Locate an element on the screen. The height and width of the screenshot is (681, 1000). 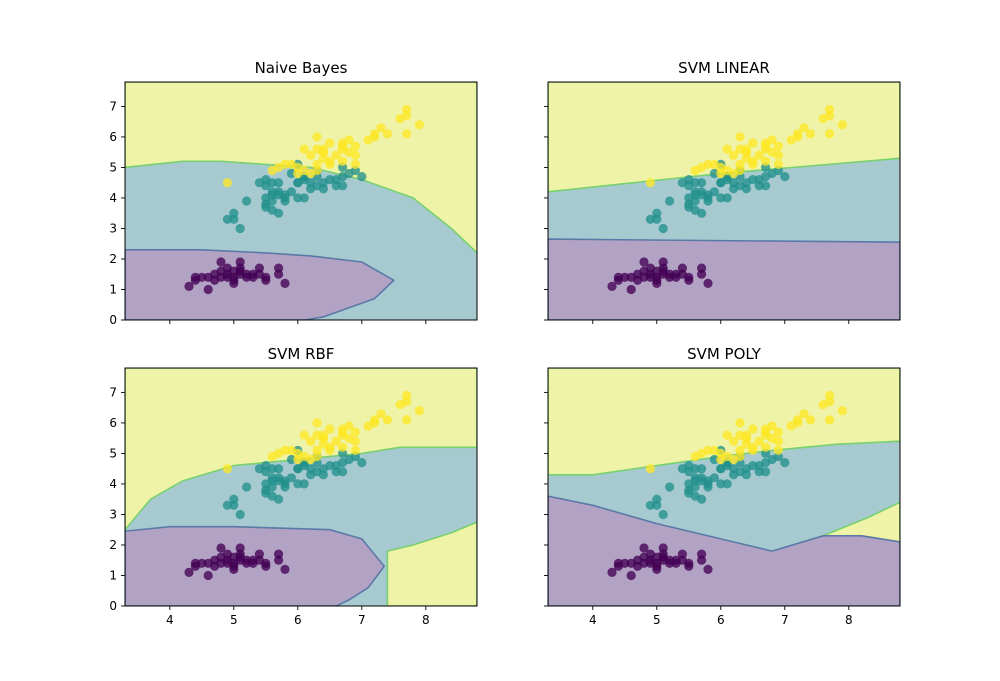
y-tick-label: 3 is located at coordinates (113, 228).